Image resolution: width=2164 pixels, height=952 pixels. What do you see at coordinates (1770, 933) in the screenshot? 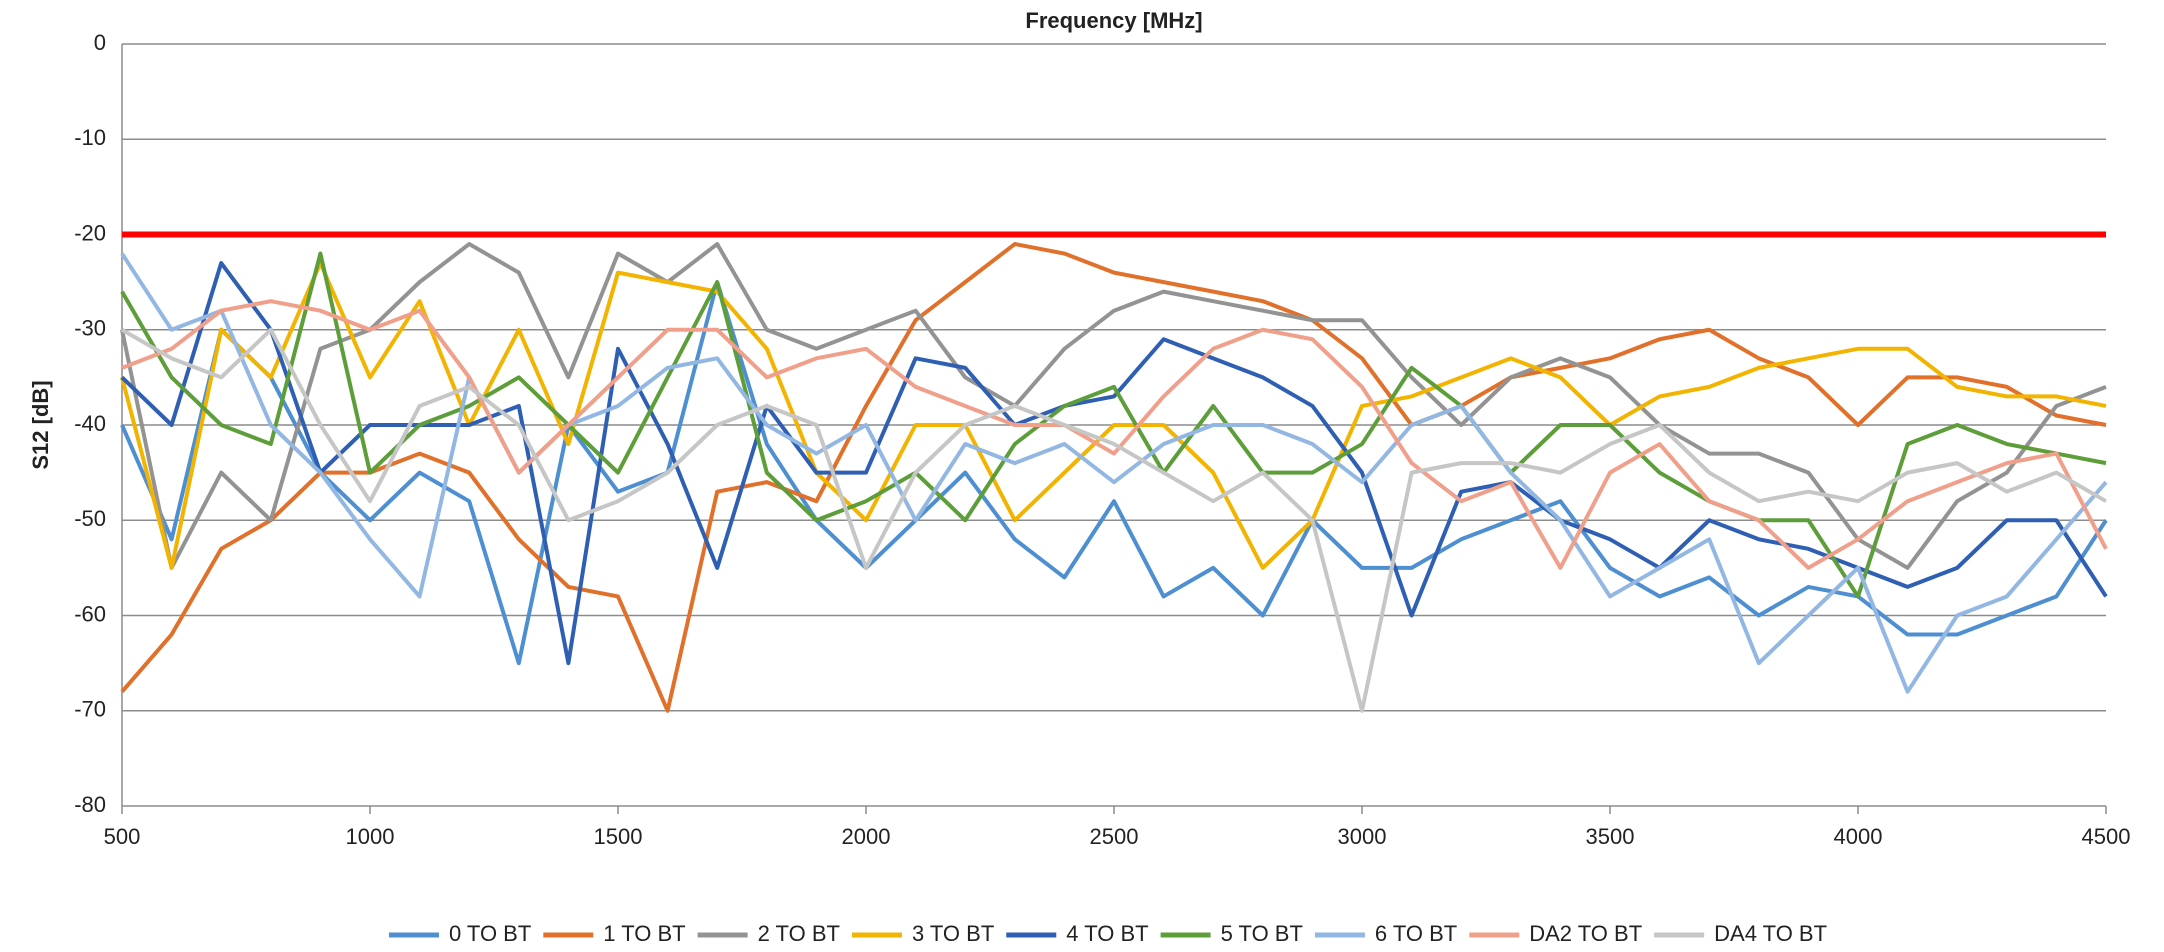
I see `legend-label: DA4 TO BT` at bounding box center [1770, 933].